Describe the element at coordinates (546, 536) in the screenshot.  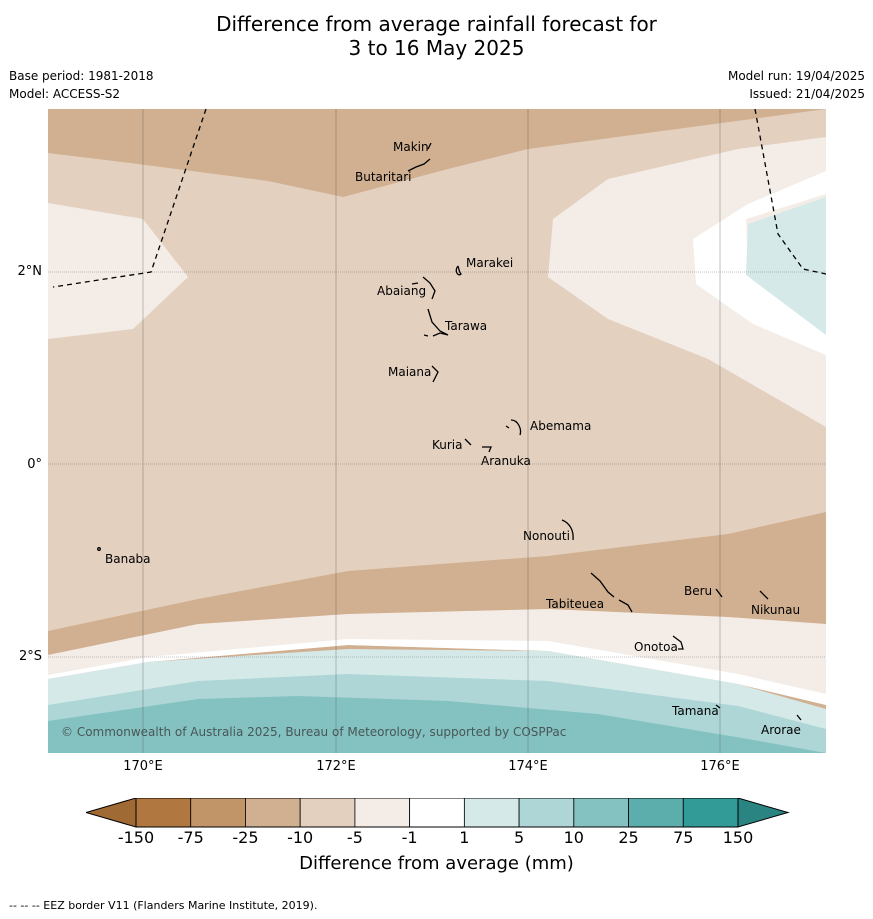
I see `label-nonouti: Nonouti` at that location.